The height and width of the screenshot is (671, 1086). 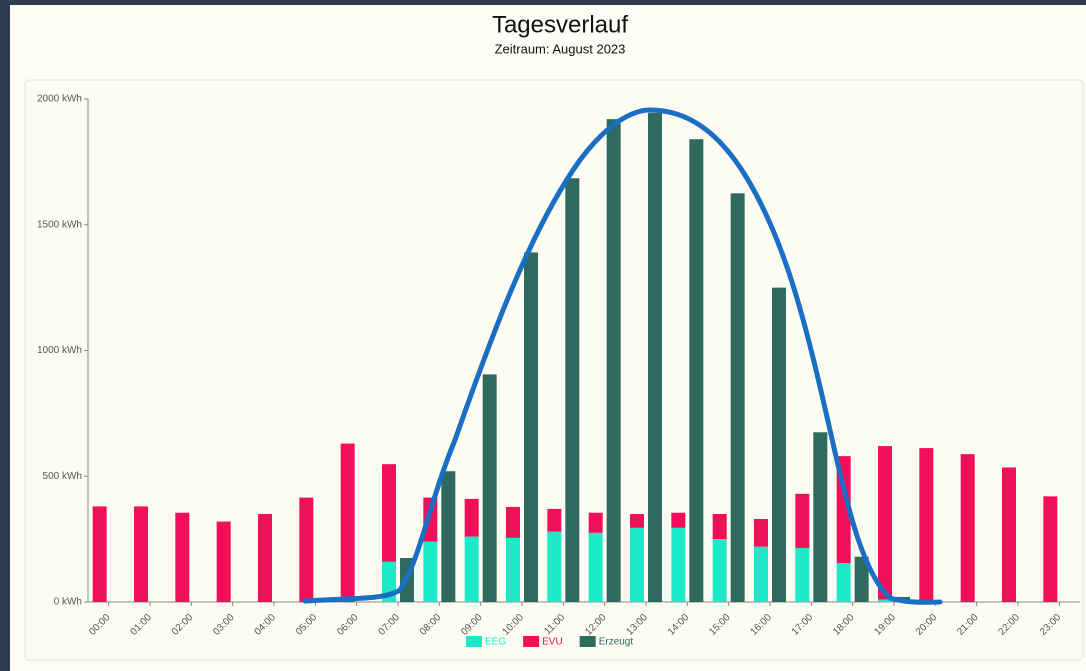 What do you see at coordinates (59, 350) in the screenshot?
I see `y-tick-label: 1000 kWh` at bounding box center [59, 350].